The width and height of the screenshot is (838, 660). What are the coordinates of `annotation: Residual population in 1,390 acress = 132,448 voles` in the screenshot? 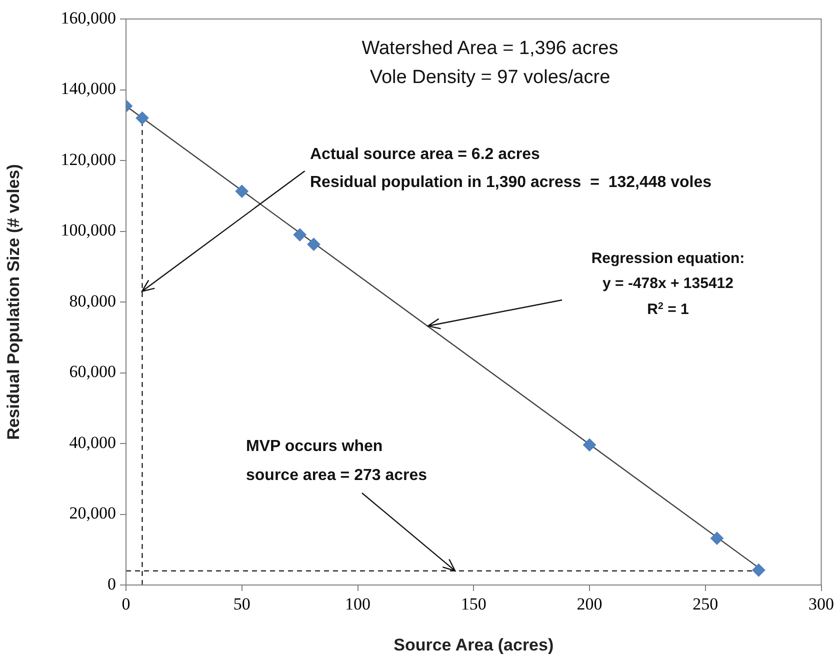 It's located at (511, 182).